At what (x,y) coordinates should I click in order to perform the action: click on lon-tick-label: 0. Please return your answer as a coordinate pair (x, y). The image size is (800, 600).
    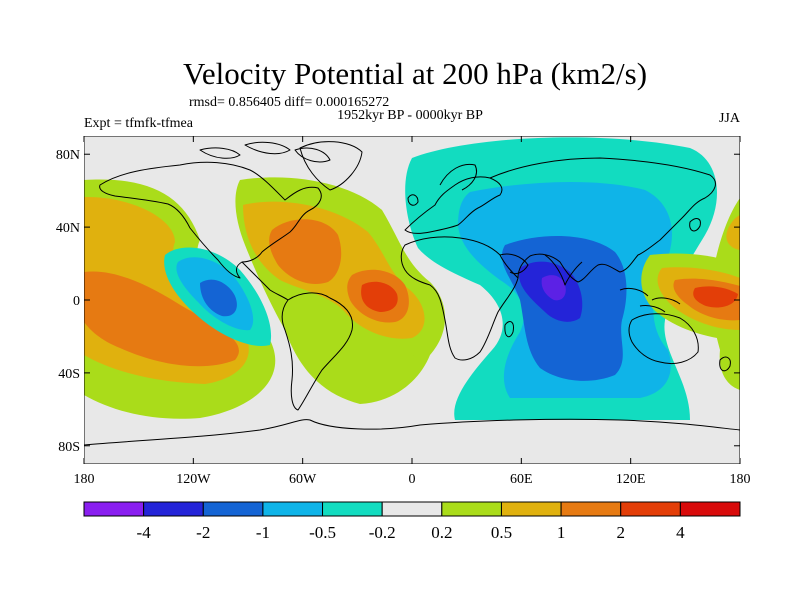
    Looking at the image, I should click on (412, 479).